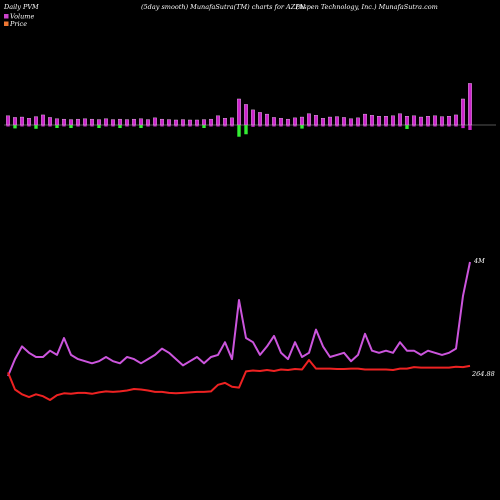  What do you see at coordinates (6, 16) in the screenshot?
I see `legend-volume-swatch` at bounding box center [6, 16].